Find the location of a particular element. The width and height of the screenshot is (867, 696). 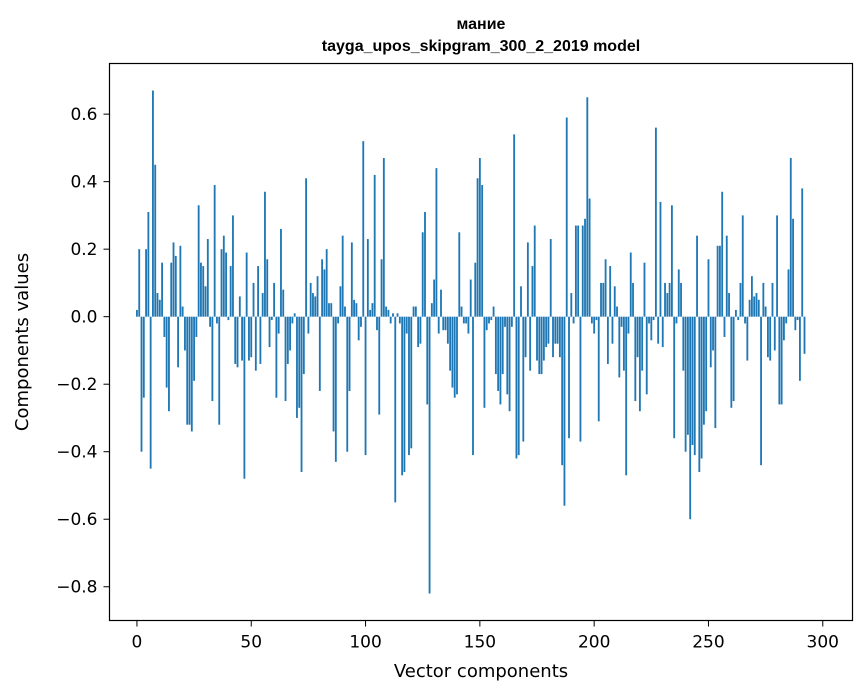

x-axis-ticks: 0 50 100 150 200 250 300 is located at coordinates (485, 636).